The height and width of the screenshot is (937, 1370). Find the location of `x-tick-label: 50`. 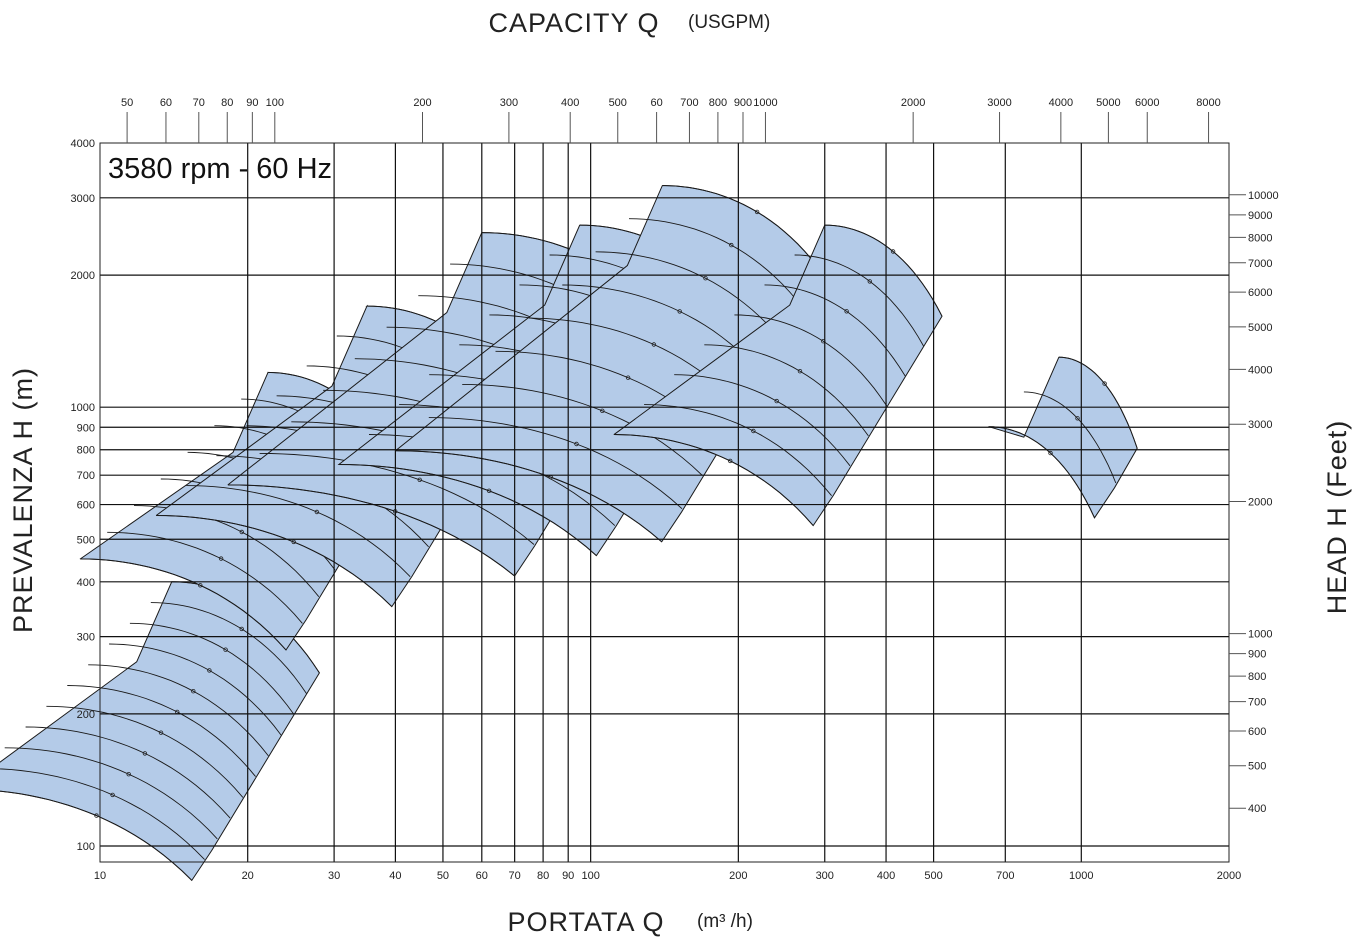

x-tick-label: 50 is located at coordinates (443, 876).